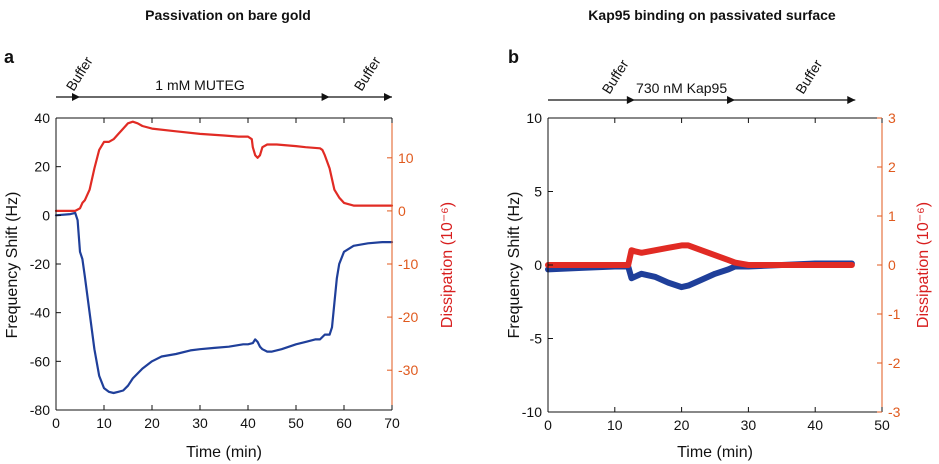 The width and height of the screenshot is (939, 464). Describe the element at coordinates (538, 192) in the screenshot. I see `y-tick-label: 5` at that location.